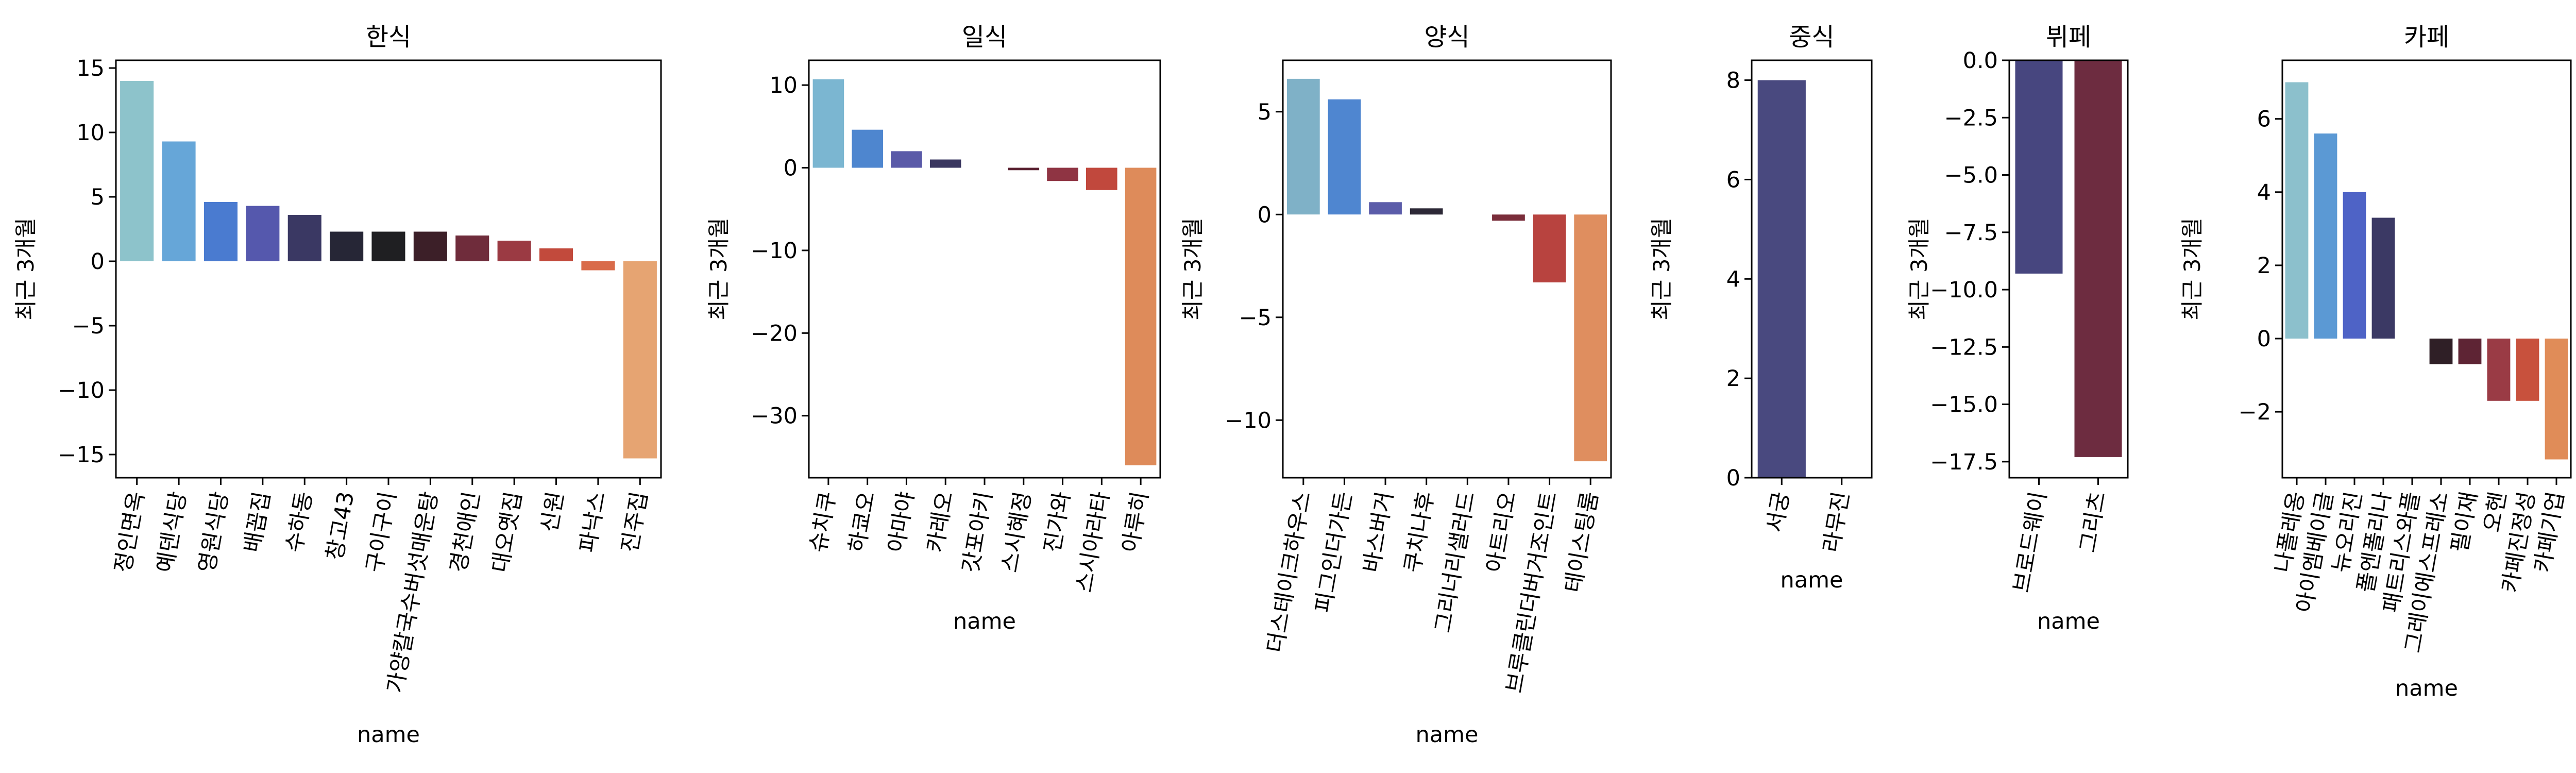 The width and height of the screenshot is (2576, 773). I want to click on bar-정인면옥, so click(137, 171).